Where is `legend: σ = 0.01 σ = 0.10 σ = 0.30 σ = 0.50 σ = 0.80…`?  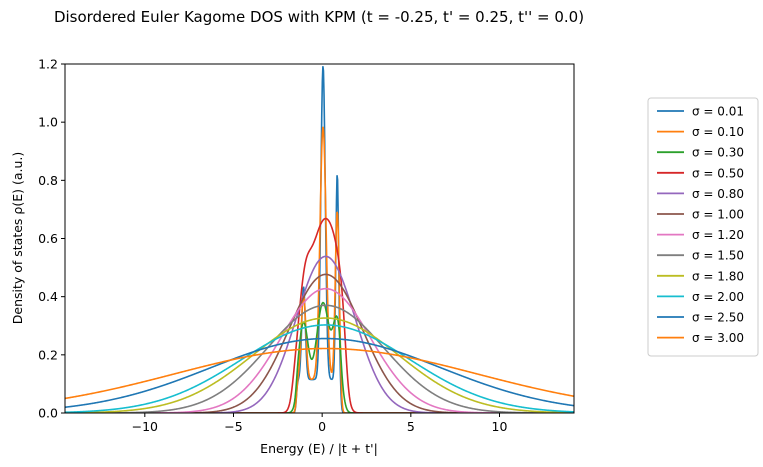 legend: σ = 0.01 σ = 0.10 σ = 0.30 σ = 0.50 σ = 0.80… is located at coordinates (703, 227).